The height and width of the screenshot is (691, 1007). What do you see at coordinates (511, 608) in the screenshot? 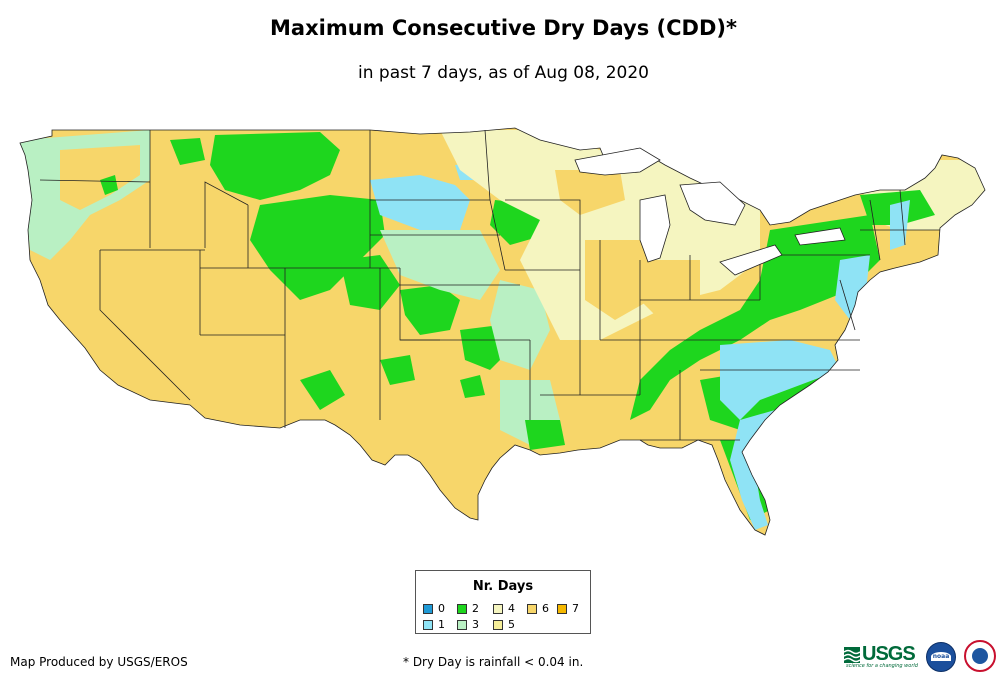
I see `legend-label-4: 4` at bounding box center [511, 608].